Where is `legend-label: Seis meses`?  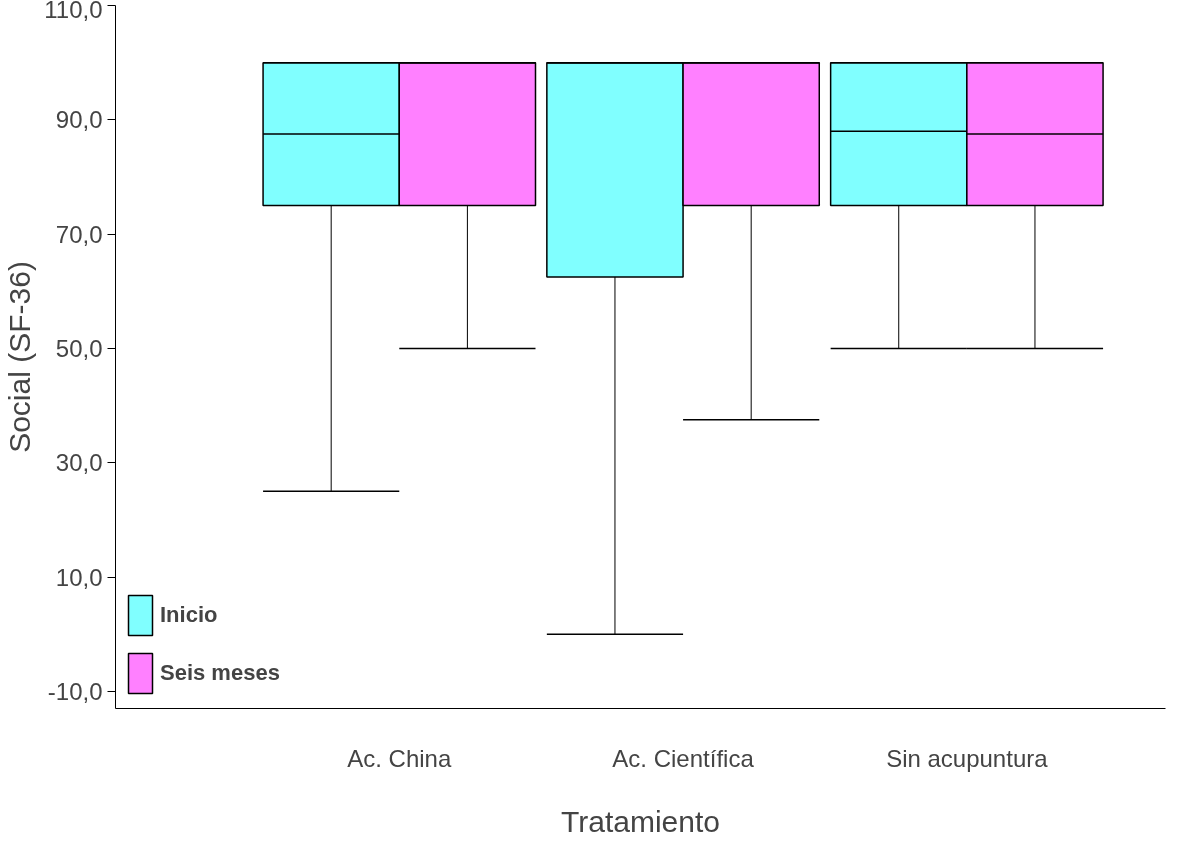
legend-label: Seis meses is located at coordinates (220, 673).